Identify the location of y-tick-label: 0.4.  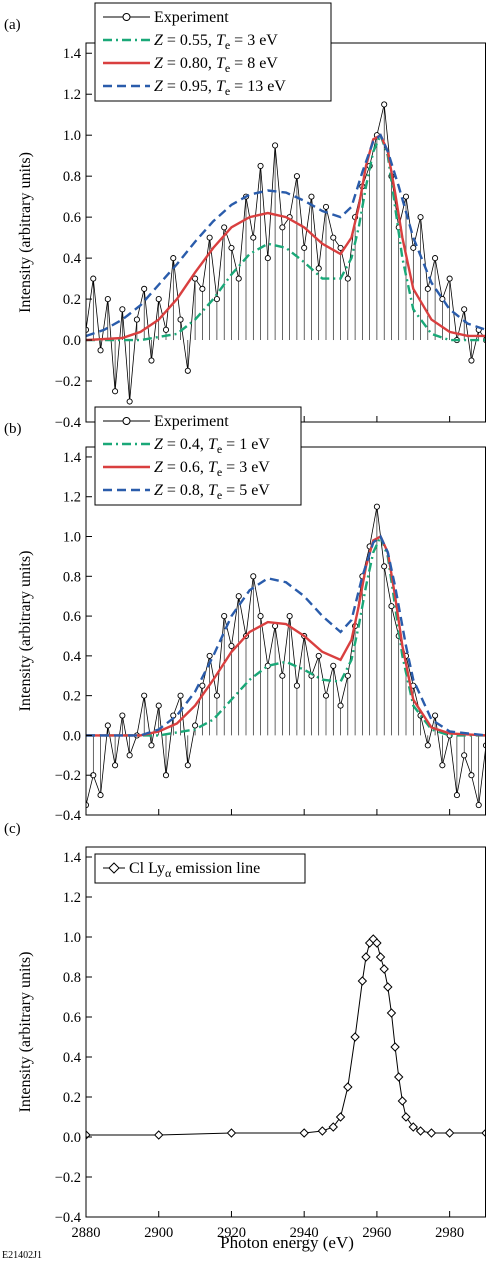
(72, 259).